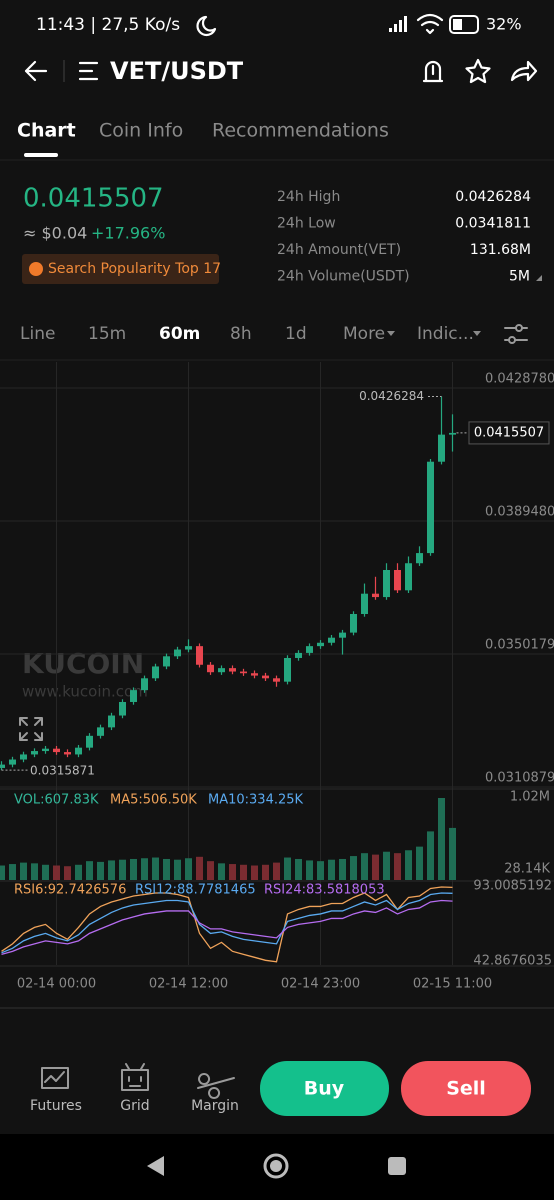 This screenshot has height=1200, width=554. What do you see at coordinates (56, 984) in the screenshot?
I see `x-tick-label: 02-14 00:00` at bounding box center [56, 984].